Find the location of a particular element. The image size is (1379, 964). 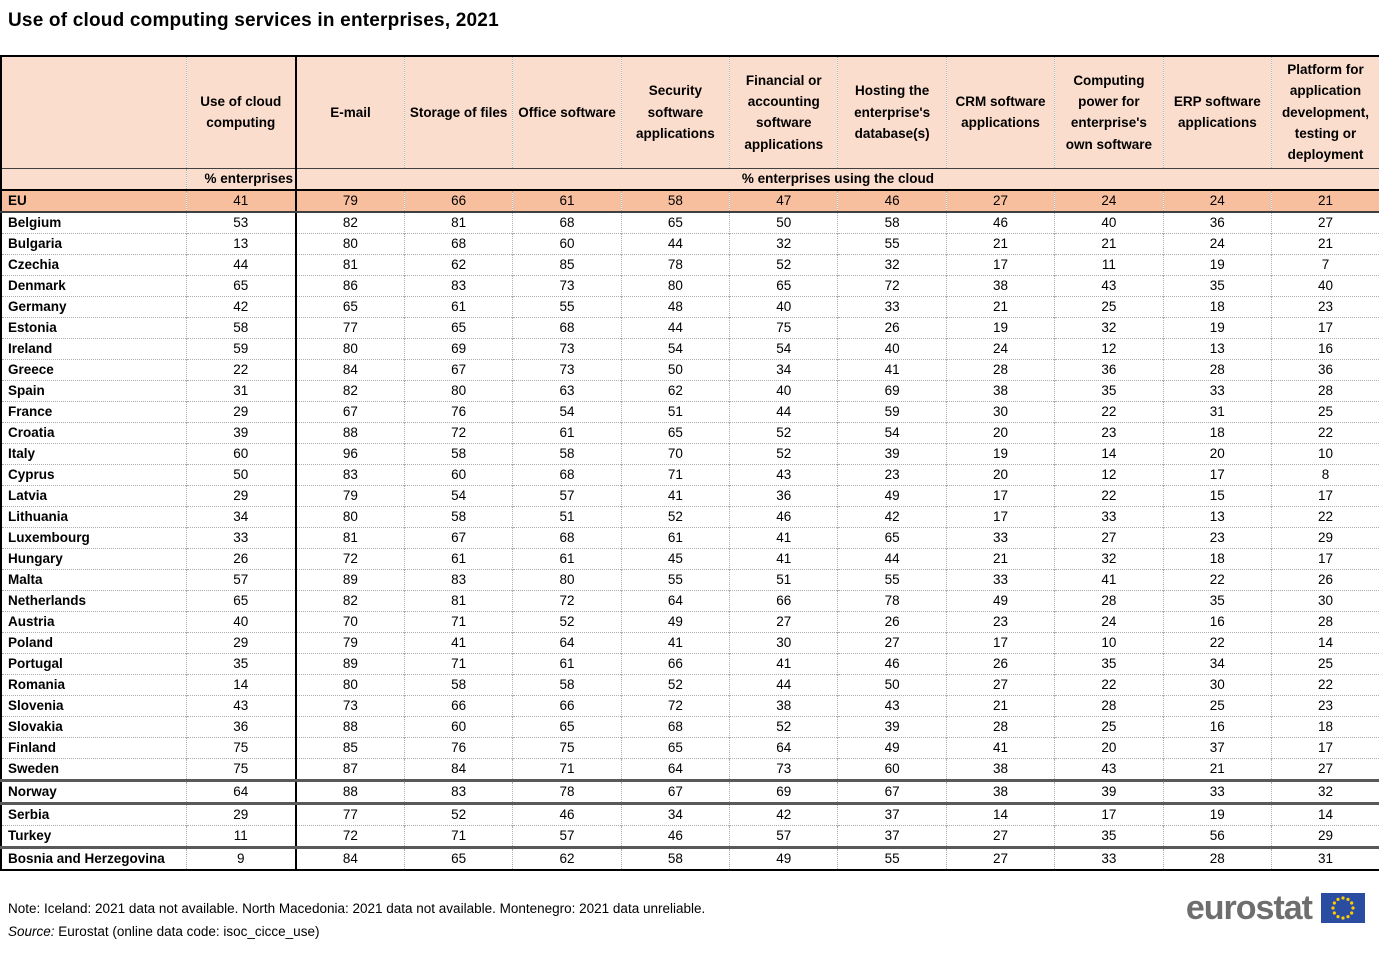

value-cell: 62 is located at coordinates (459, 265).